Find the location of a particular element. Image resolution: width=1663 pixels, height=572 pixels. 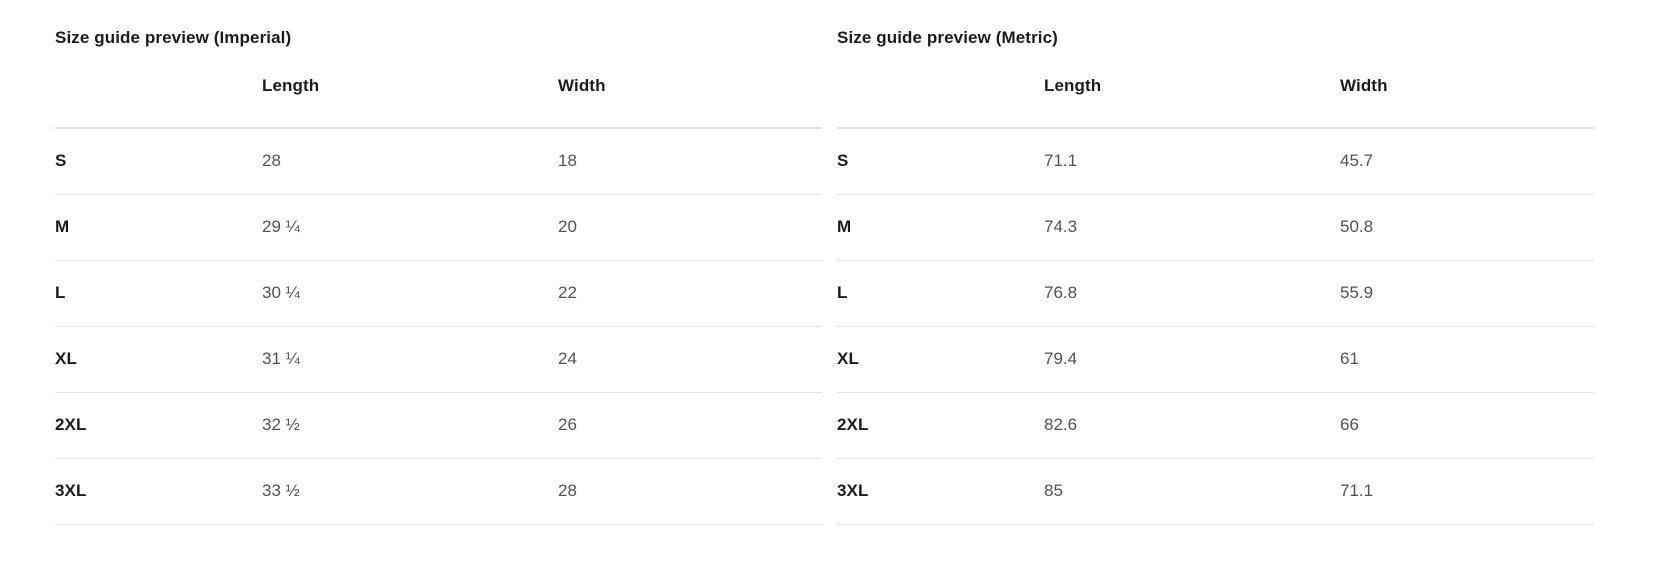

table-row: 3XL 85 71.1 is located at coordinates (1215, 491).